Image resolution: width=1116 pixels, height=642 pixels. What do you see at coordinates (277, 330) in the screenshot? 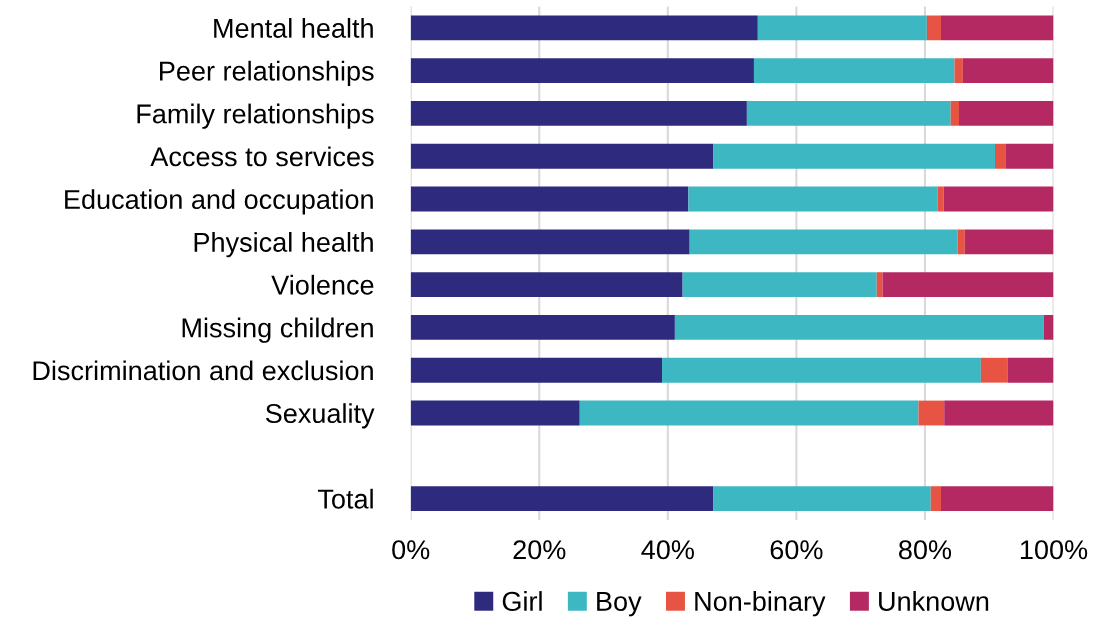
I see `y-tick-label: Missing children` at bounding box center [277, 330].